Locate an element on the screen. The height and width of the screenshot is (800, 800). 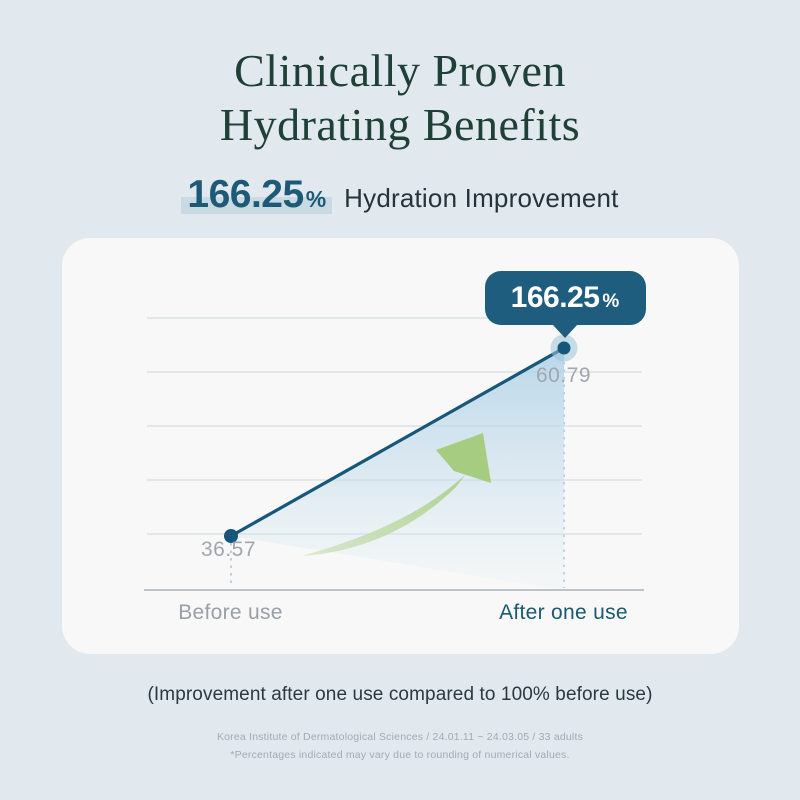
value-label-after: 60.79 is located at coordinates (563, 375).